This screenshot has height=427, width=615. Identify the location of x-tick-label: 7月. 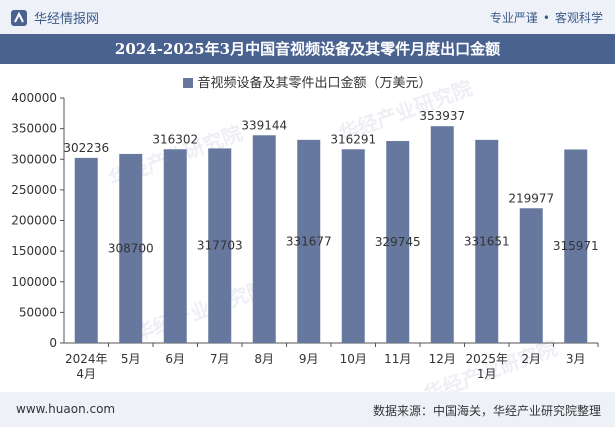
(220, 359).